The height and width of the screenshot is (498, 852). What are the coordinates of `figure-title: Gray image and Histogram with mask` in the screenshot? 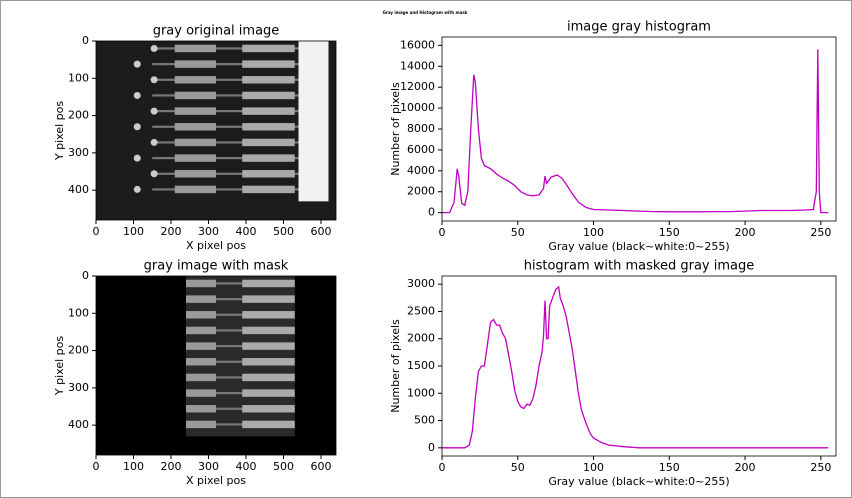 It's located at (425, 12).